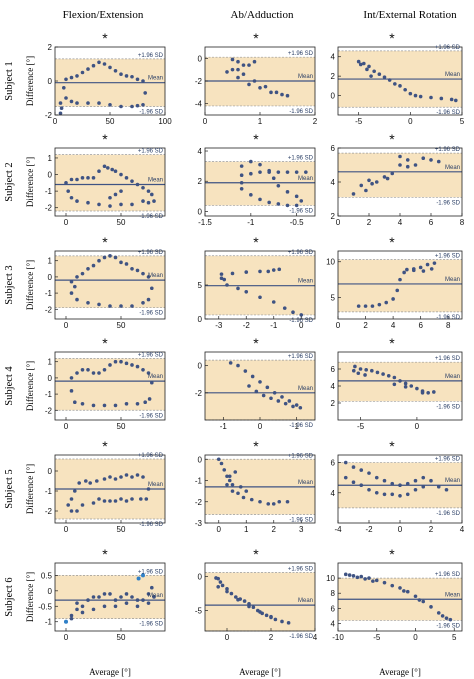 The image size is (474, 679). I want to click on x-tick-label: -1.5, so click(205, 222).